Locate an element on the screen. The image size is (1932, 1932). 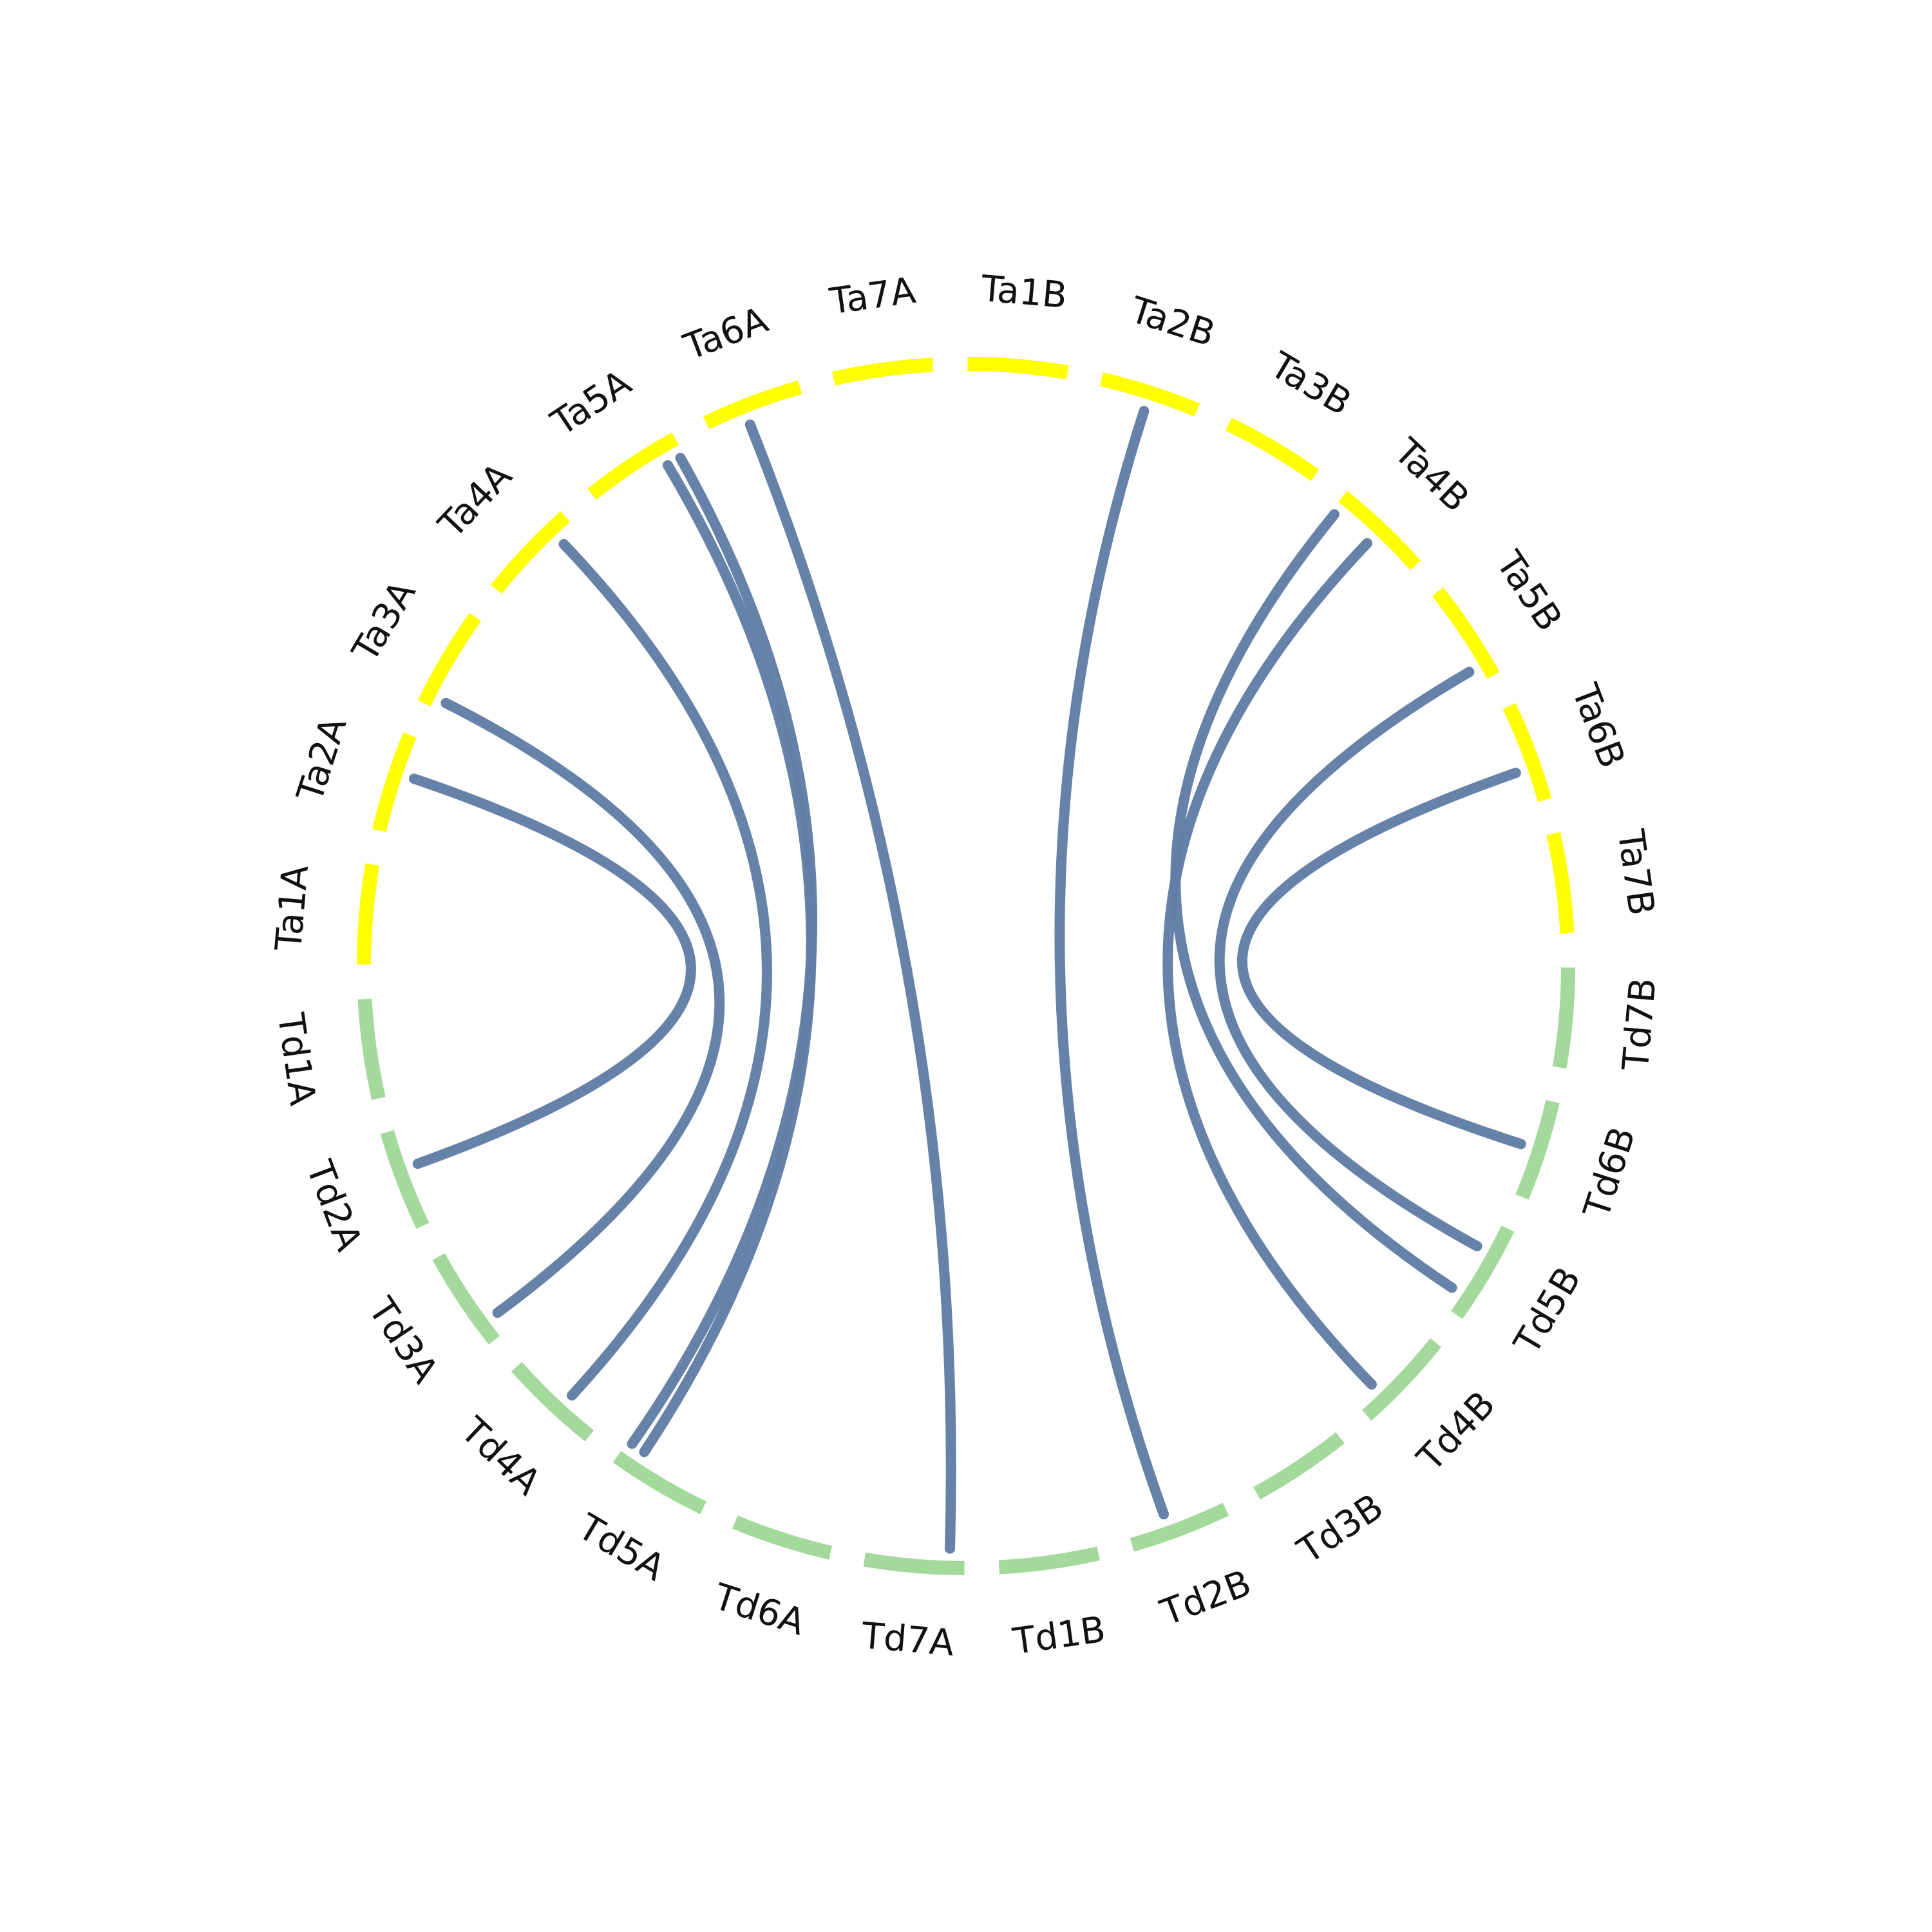
segment-label-ta3b: Ta3B is located at coordinates (1310, 384).